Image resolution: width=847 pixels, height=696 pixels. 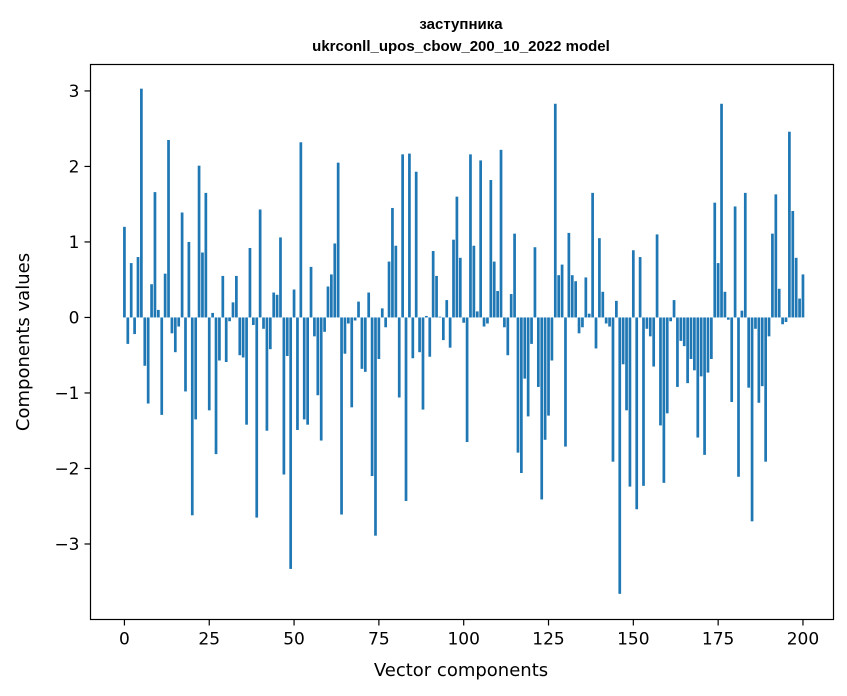 I want to click on x-tick-label: 100, so click(x=463, y=640).